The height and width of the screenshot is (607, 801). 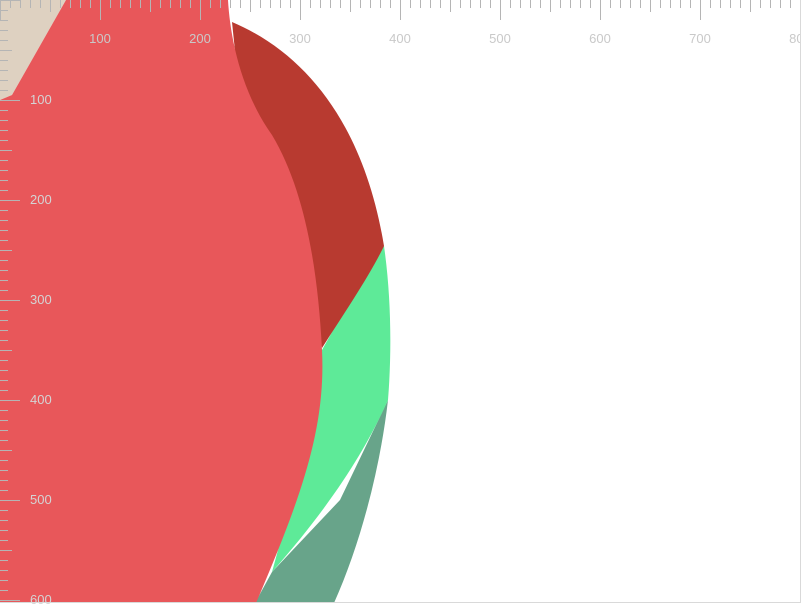 What do you see at coordinates (500, 38) in the screenshot?
I see `ruler-label-top: 500` at bounding box center [500, 38].